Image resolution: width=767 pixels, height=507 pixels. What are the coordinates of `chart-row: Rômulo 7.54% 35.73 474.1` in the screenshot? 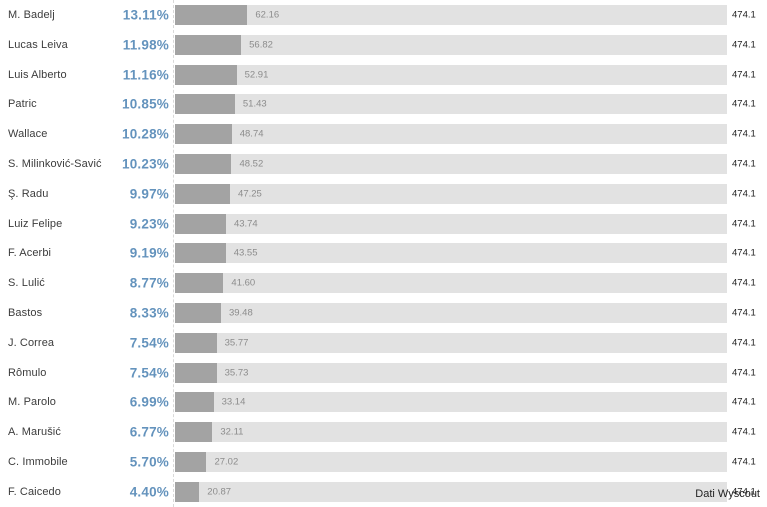 It's located at (383, 373).